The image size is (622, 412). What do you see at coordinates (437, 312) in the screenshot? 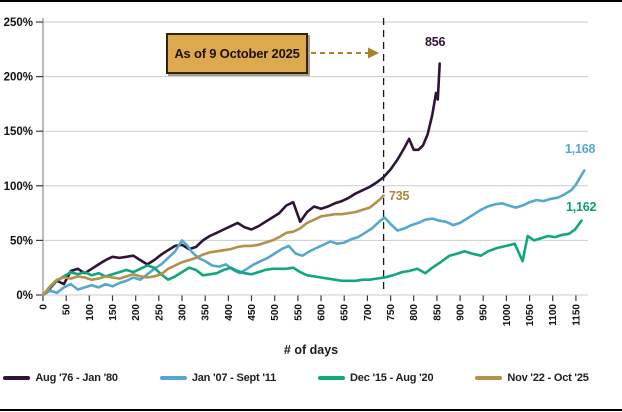
I see `svg-text: 850` at bounding box center [437, 312].